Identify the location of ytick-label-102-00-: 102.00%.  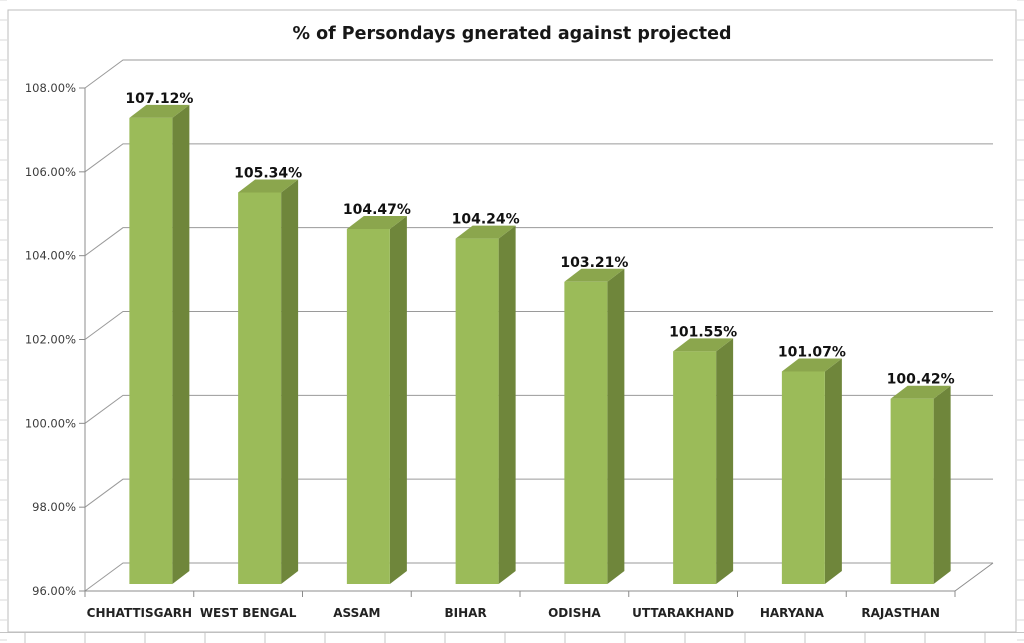
(50, 340).